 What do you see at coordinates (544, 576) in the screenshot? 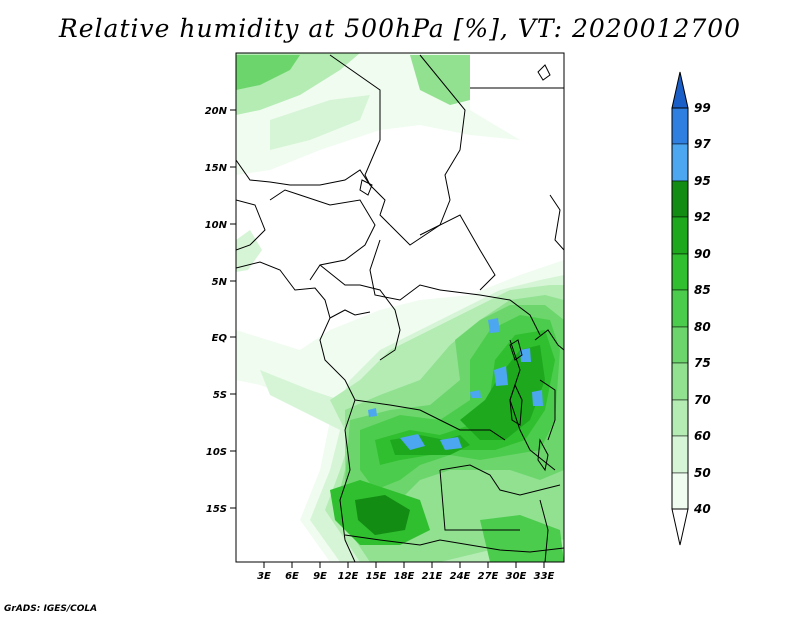
I see `lon-tick-label: 33E` at bounding box center [544, 576].